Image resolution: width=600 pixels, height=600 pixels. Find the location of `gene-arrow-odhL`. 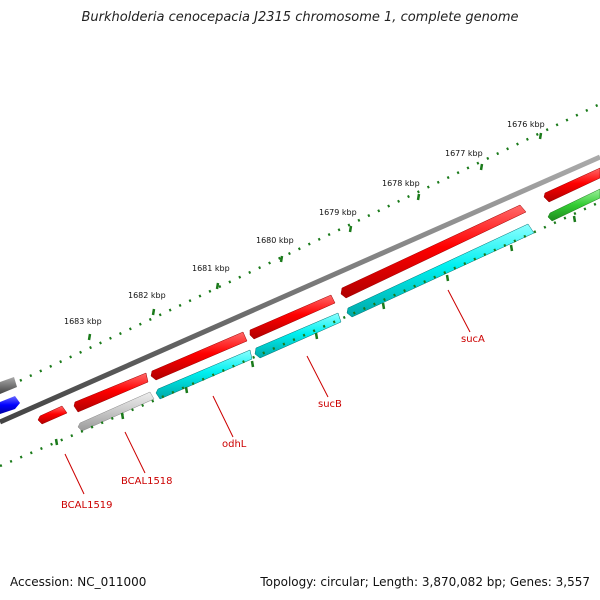

gene-arrow-odhL is located at coordinates (204, 374).